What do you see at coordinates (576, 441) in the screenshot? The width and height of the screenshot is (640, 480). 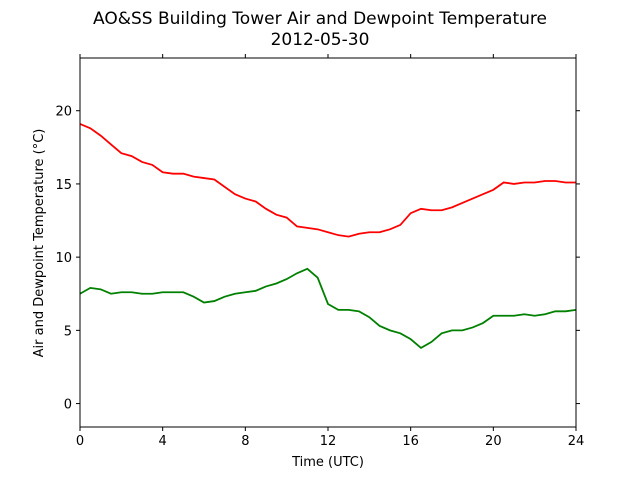 I see `x-tick-label: 24` at bounding box center [576, 441].